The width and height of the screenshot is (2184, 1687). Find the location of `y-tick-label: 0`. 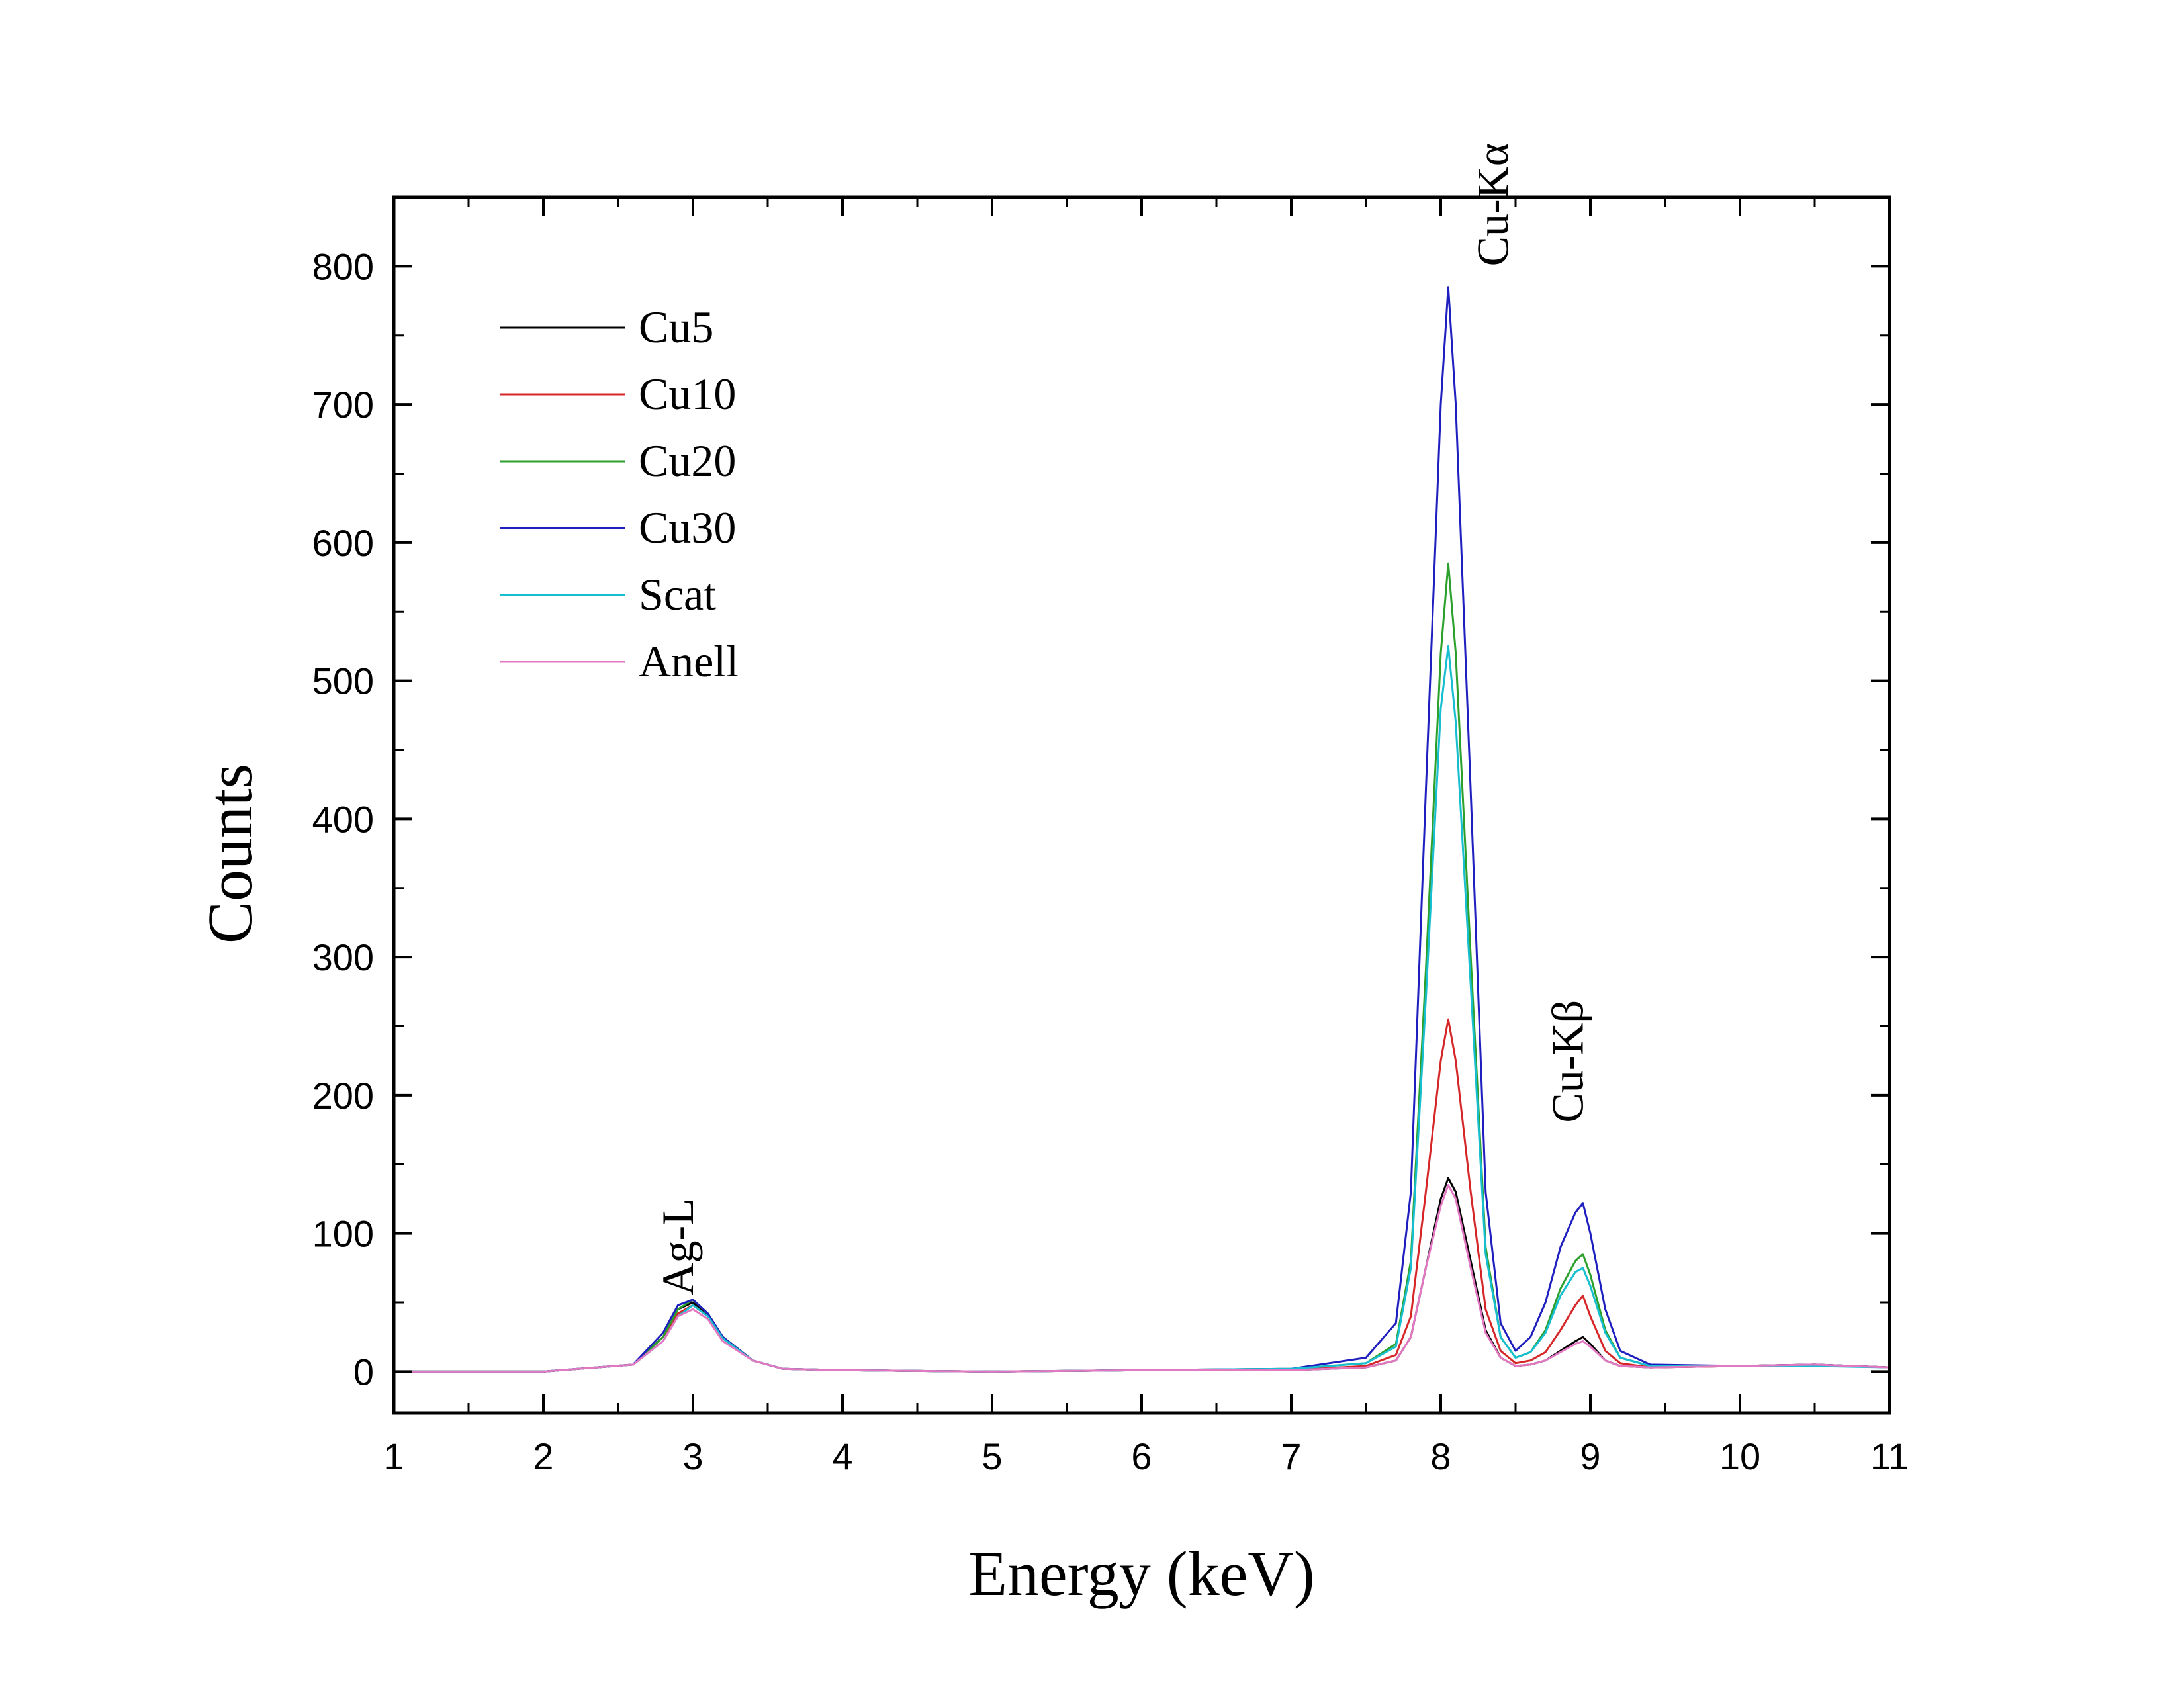

y-tick-label: 0 is located at coordinates (363, 1371).